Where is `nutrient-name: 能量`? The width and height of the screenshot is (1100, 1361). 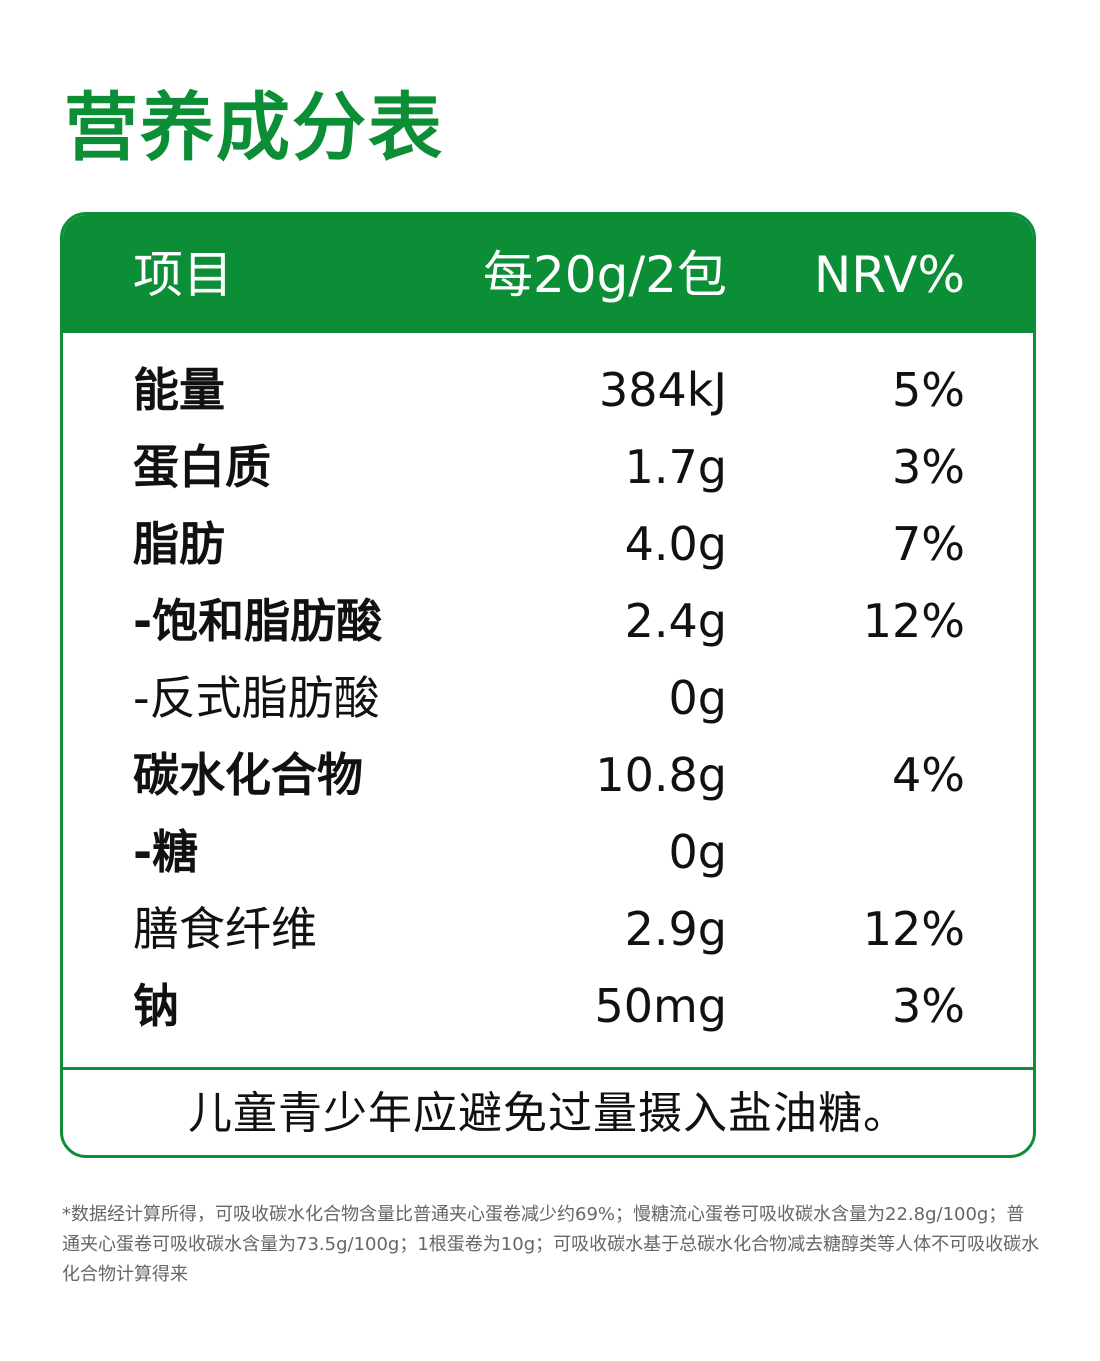
nutrient-name: 能量 is located at coordinates (179, 390).